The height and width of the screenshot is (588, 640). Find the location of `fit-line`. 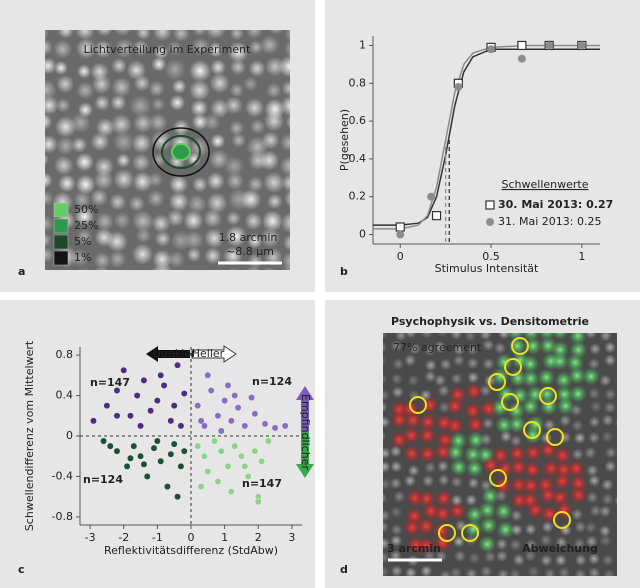

fit-line is located at coordinates (486, 137).